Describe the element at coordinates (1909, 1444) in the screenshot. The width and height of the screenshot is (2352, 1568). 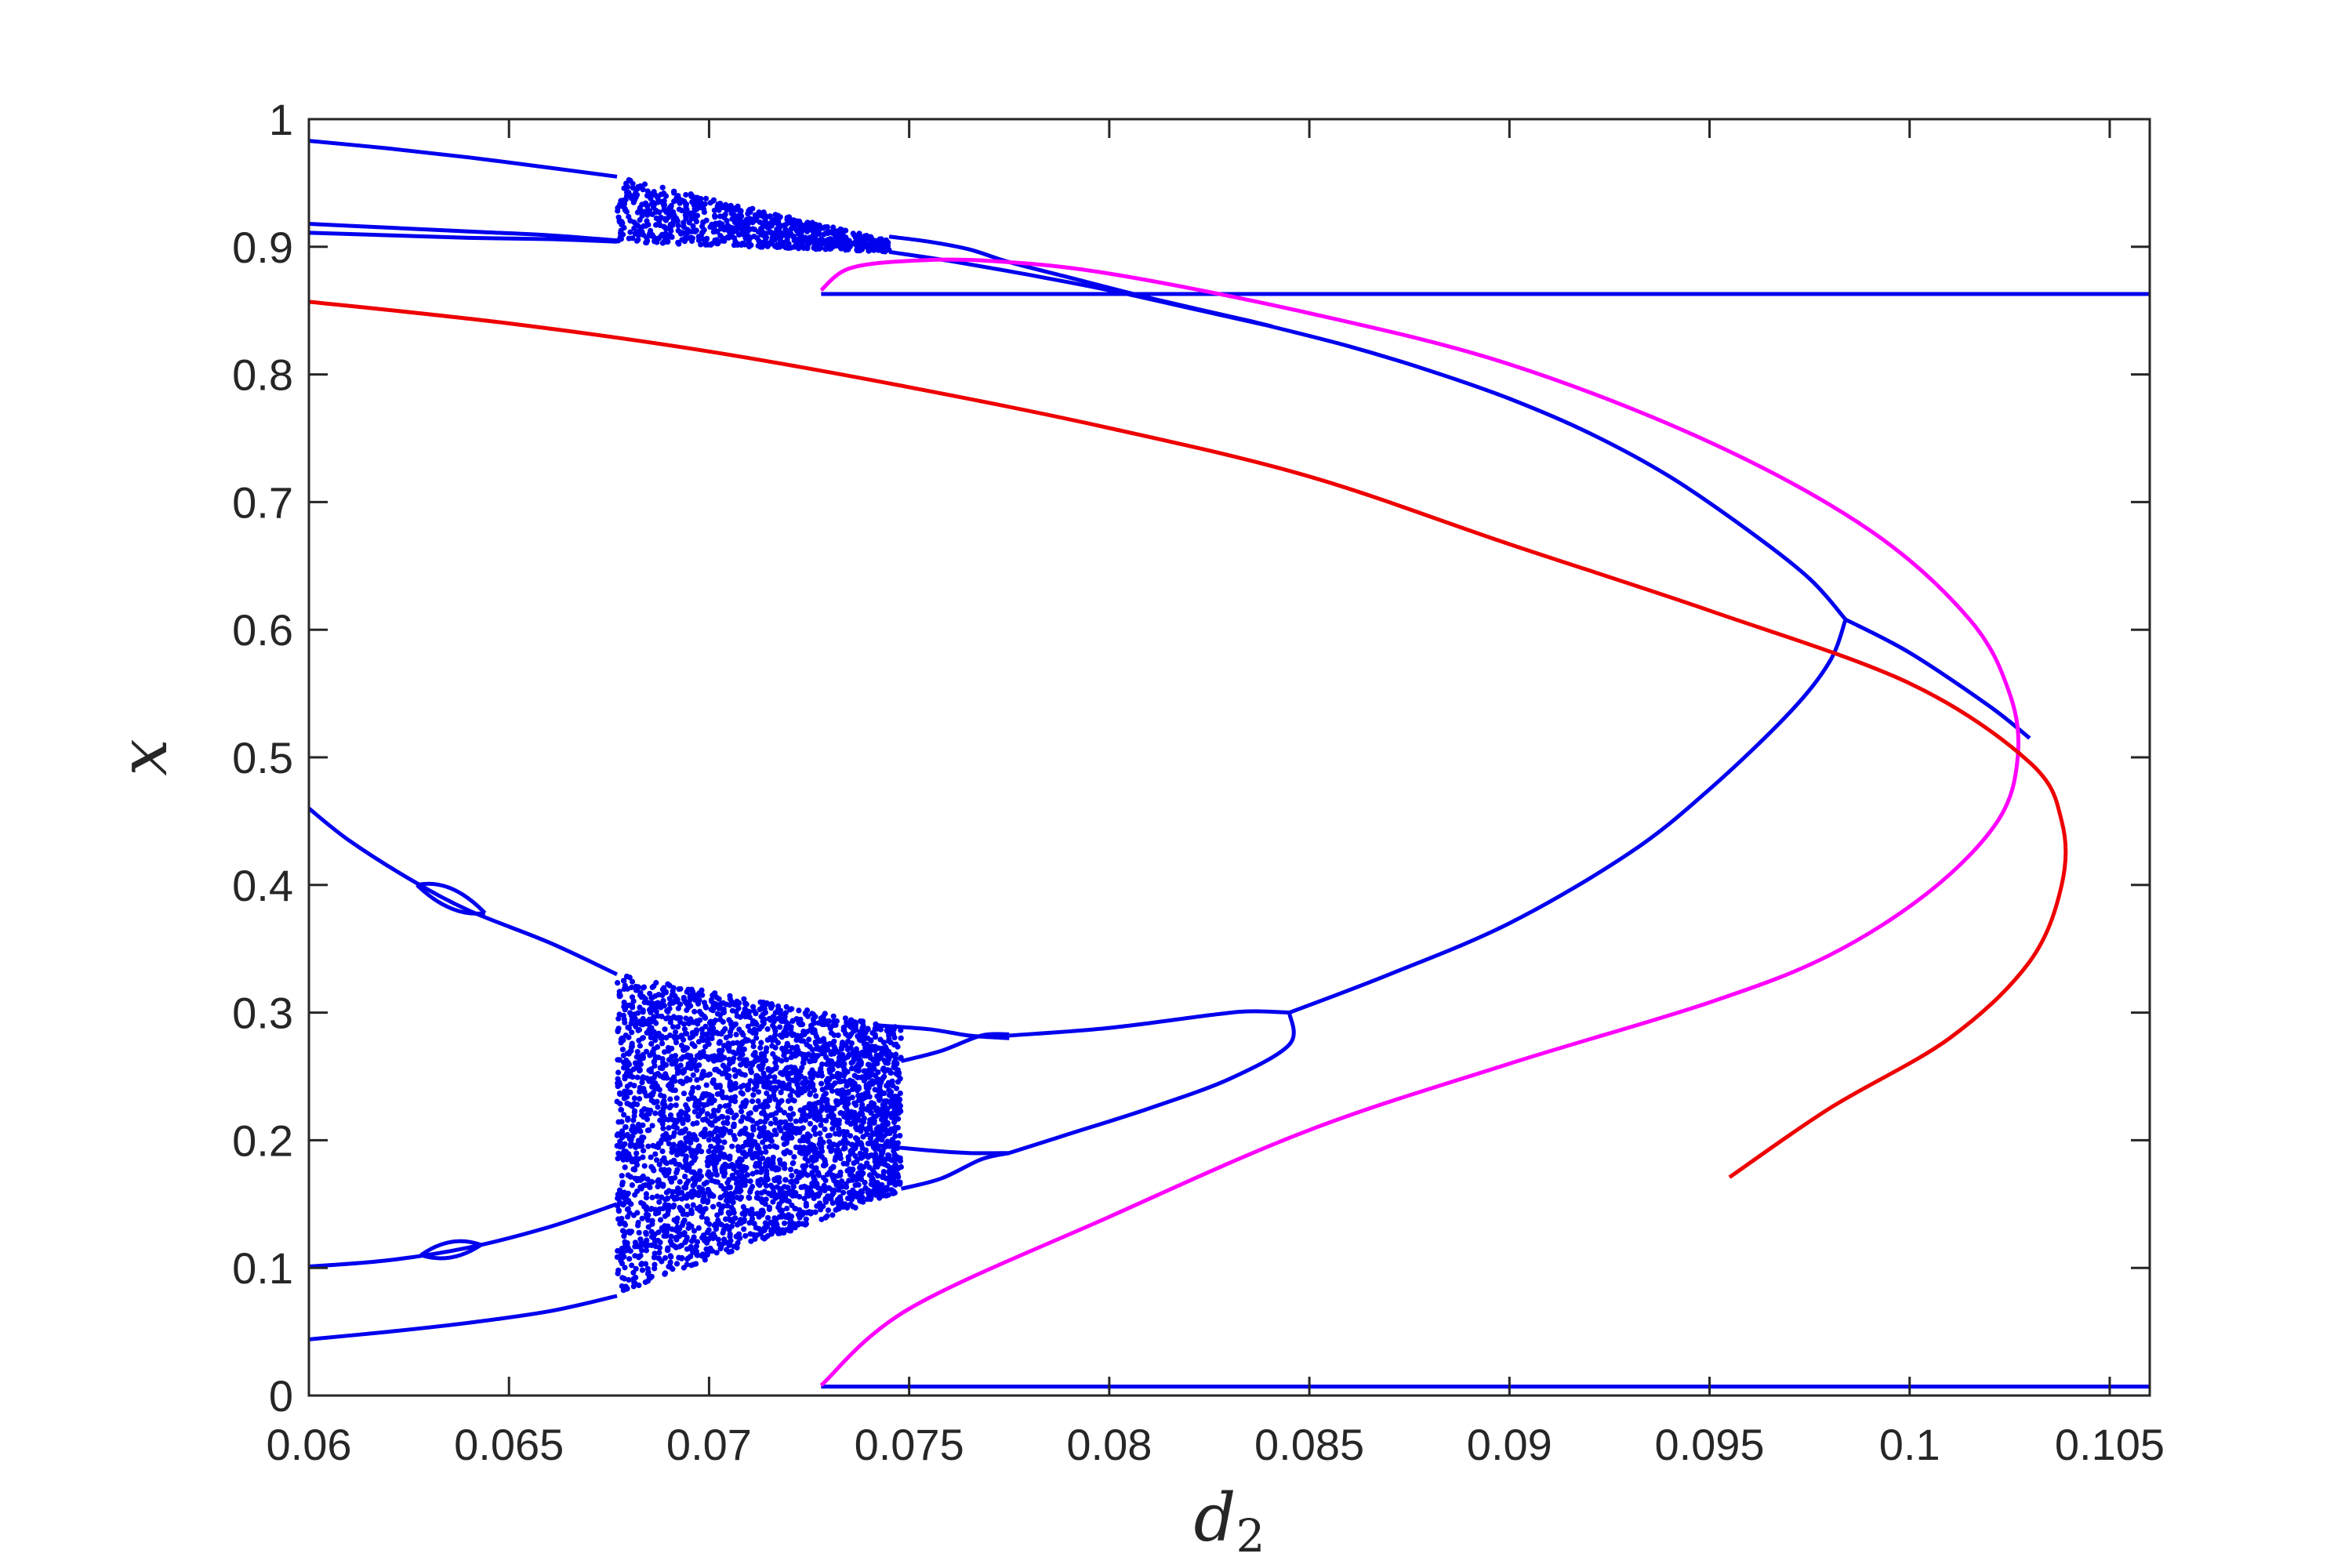
I see `x-tick-label: 0.1` at that location.